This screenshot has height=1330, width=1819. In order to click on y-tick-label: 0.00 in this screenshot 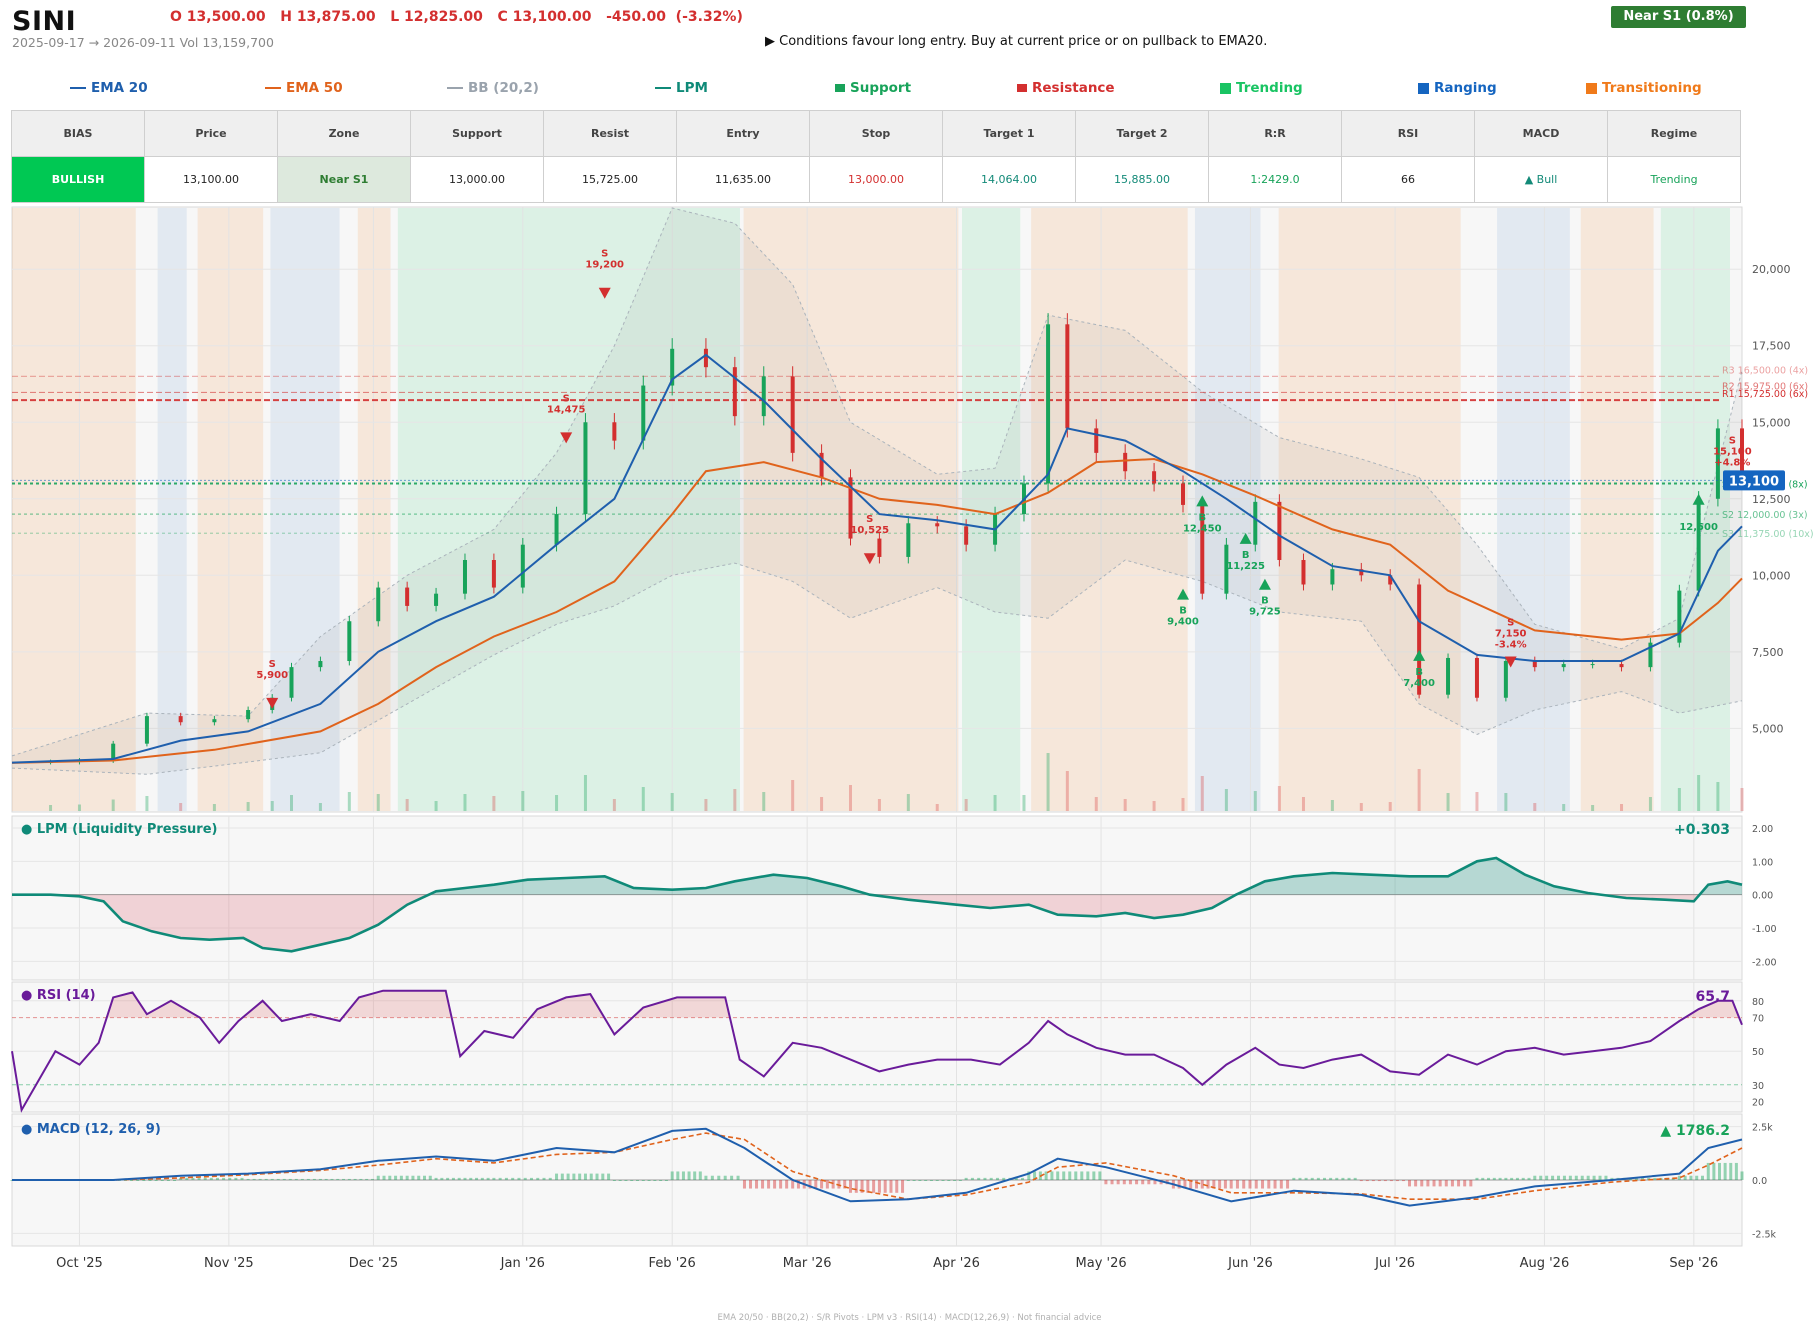, I will do `click(1762, 896)`.